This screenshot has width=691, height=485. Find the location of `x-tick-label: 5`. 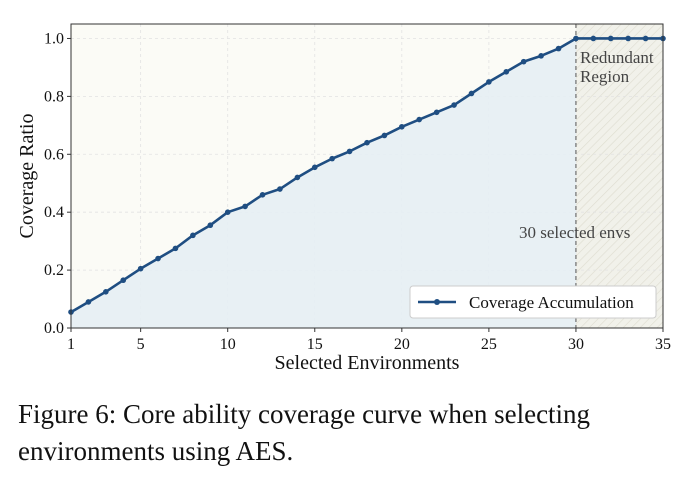

x-tick-label: 5 is located at coordinates (141, 344).